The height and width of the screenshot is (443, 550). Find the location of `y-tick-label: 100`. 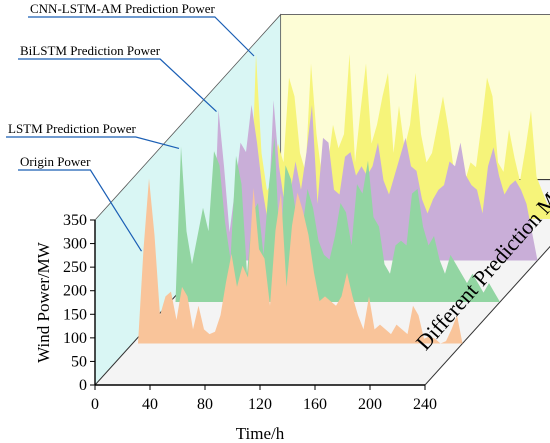

y-tick-label: 100 is located at coordinates (75, 338).